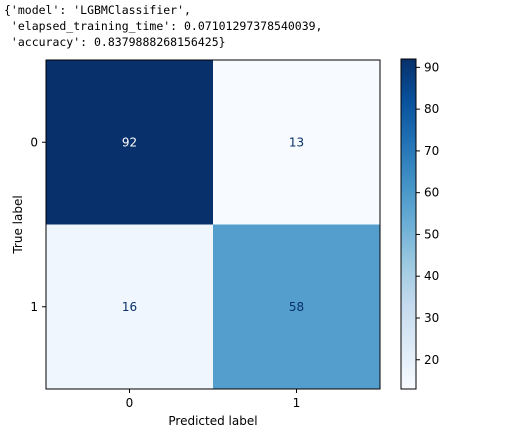 Image resolution: width=512 pixels, height=448 pixels. Describe the element at coordinates (34, 307) in the screenshot. I see `y-tick-label: 1` at that location.